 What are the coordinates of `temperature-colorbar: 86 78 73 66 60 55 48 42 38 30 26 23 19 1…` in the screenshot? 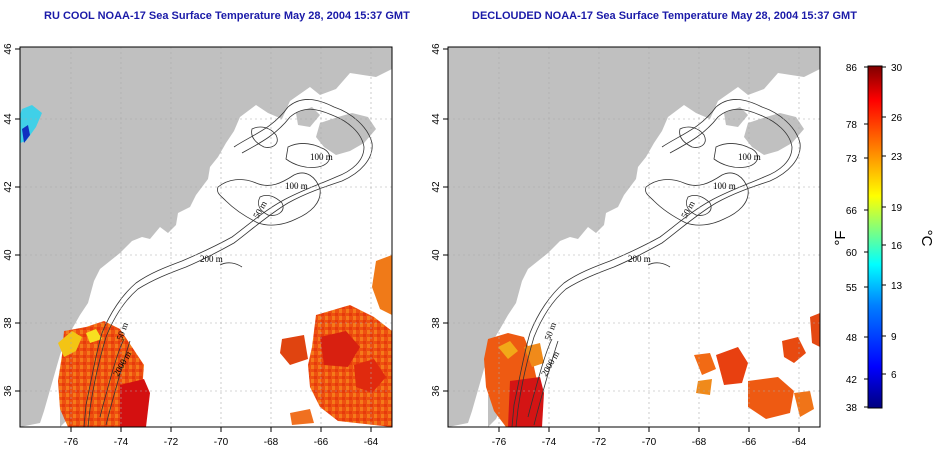 It's located at (883, 238).